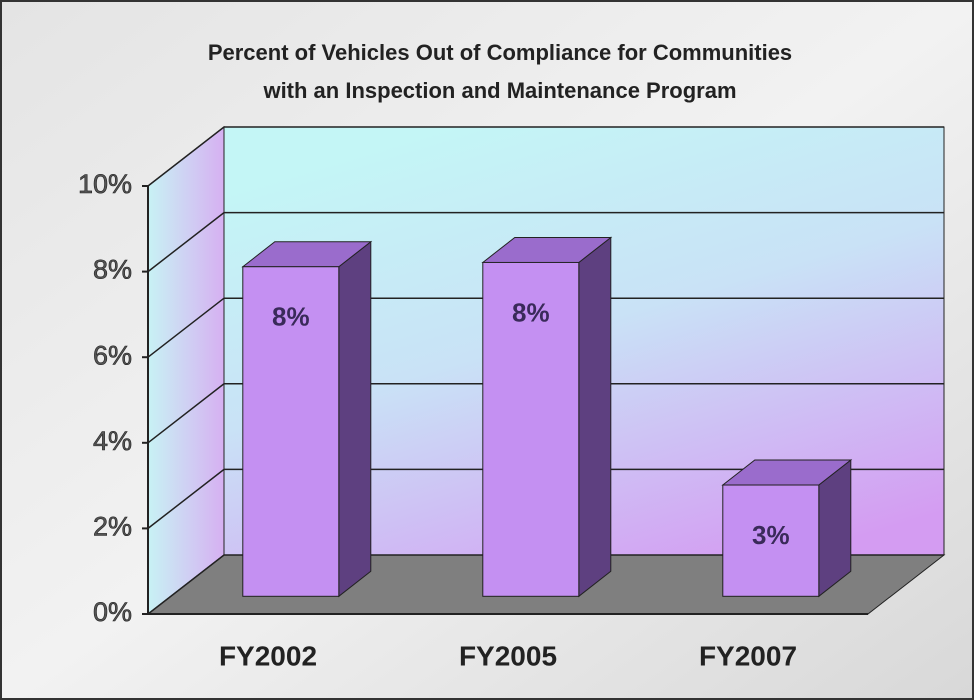 Image resolution: width=974 pixels, height=700 pixels. What do you see at coordinates (112, 441) in the screenshot?
I see `y-tick-label: 4%` at bounding box center [112, 441].